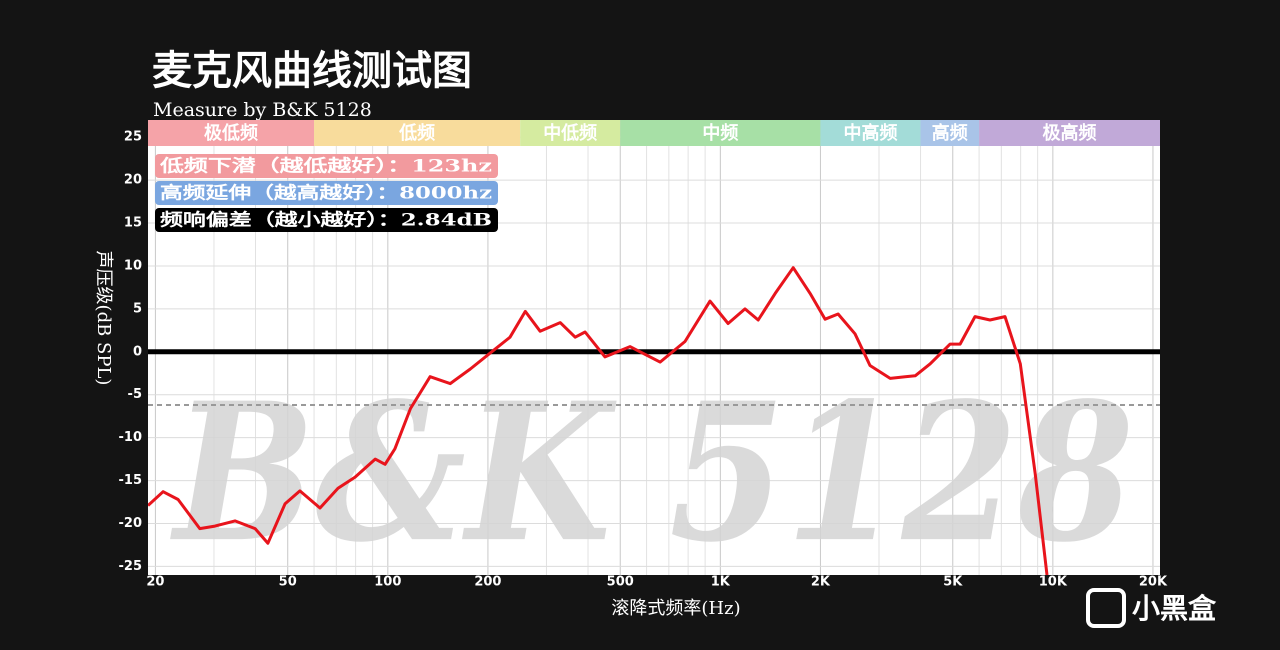 The height and width of the screenshot is (650, 1280). I want to click on x-axis-label: 滚降式频率(Hz), so click(675, 608).